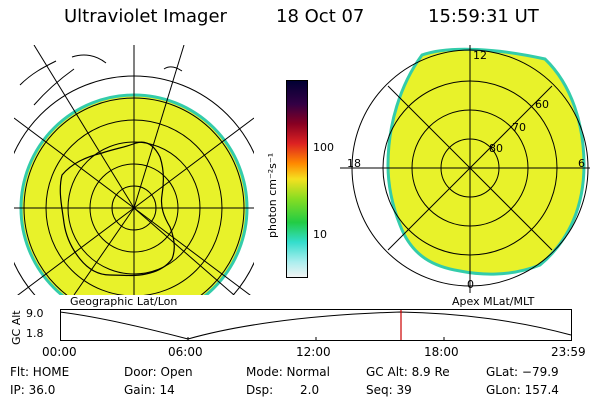 This screenshot has height=400, width=600. Describe the element at coordinates (519, 127) in the screenshot. I see `mlat-label-70: 70` at that location.